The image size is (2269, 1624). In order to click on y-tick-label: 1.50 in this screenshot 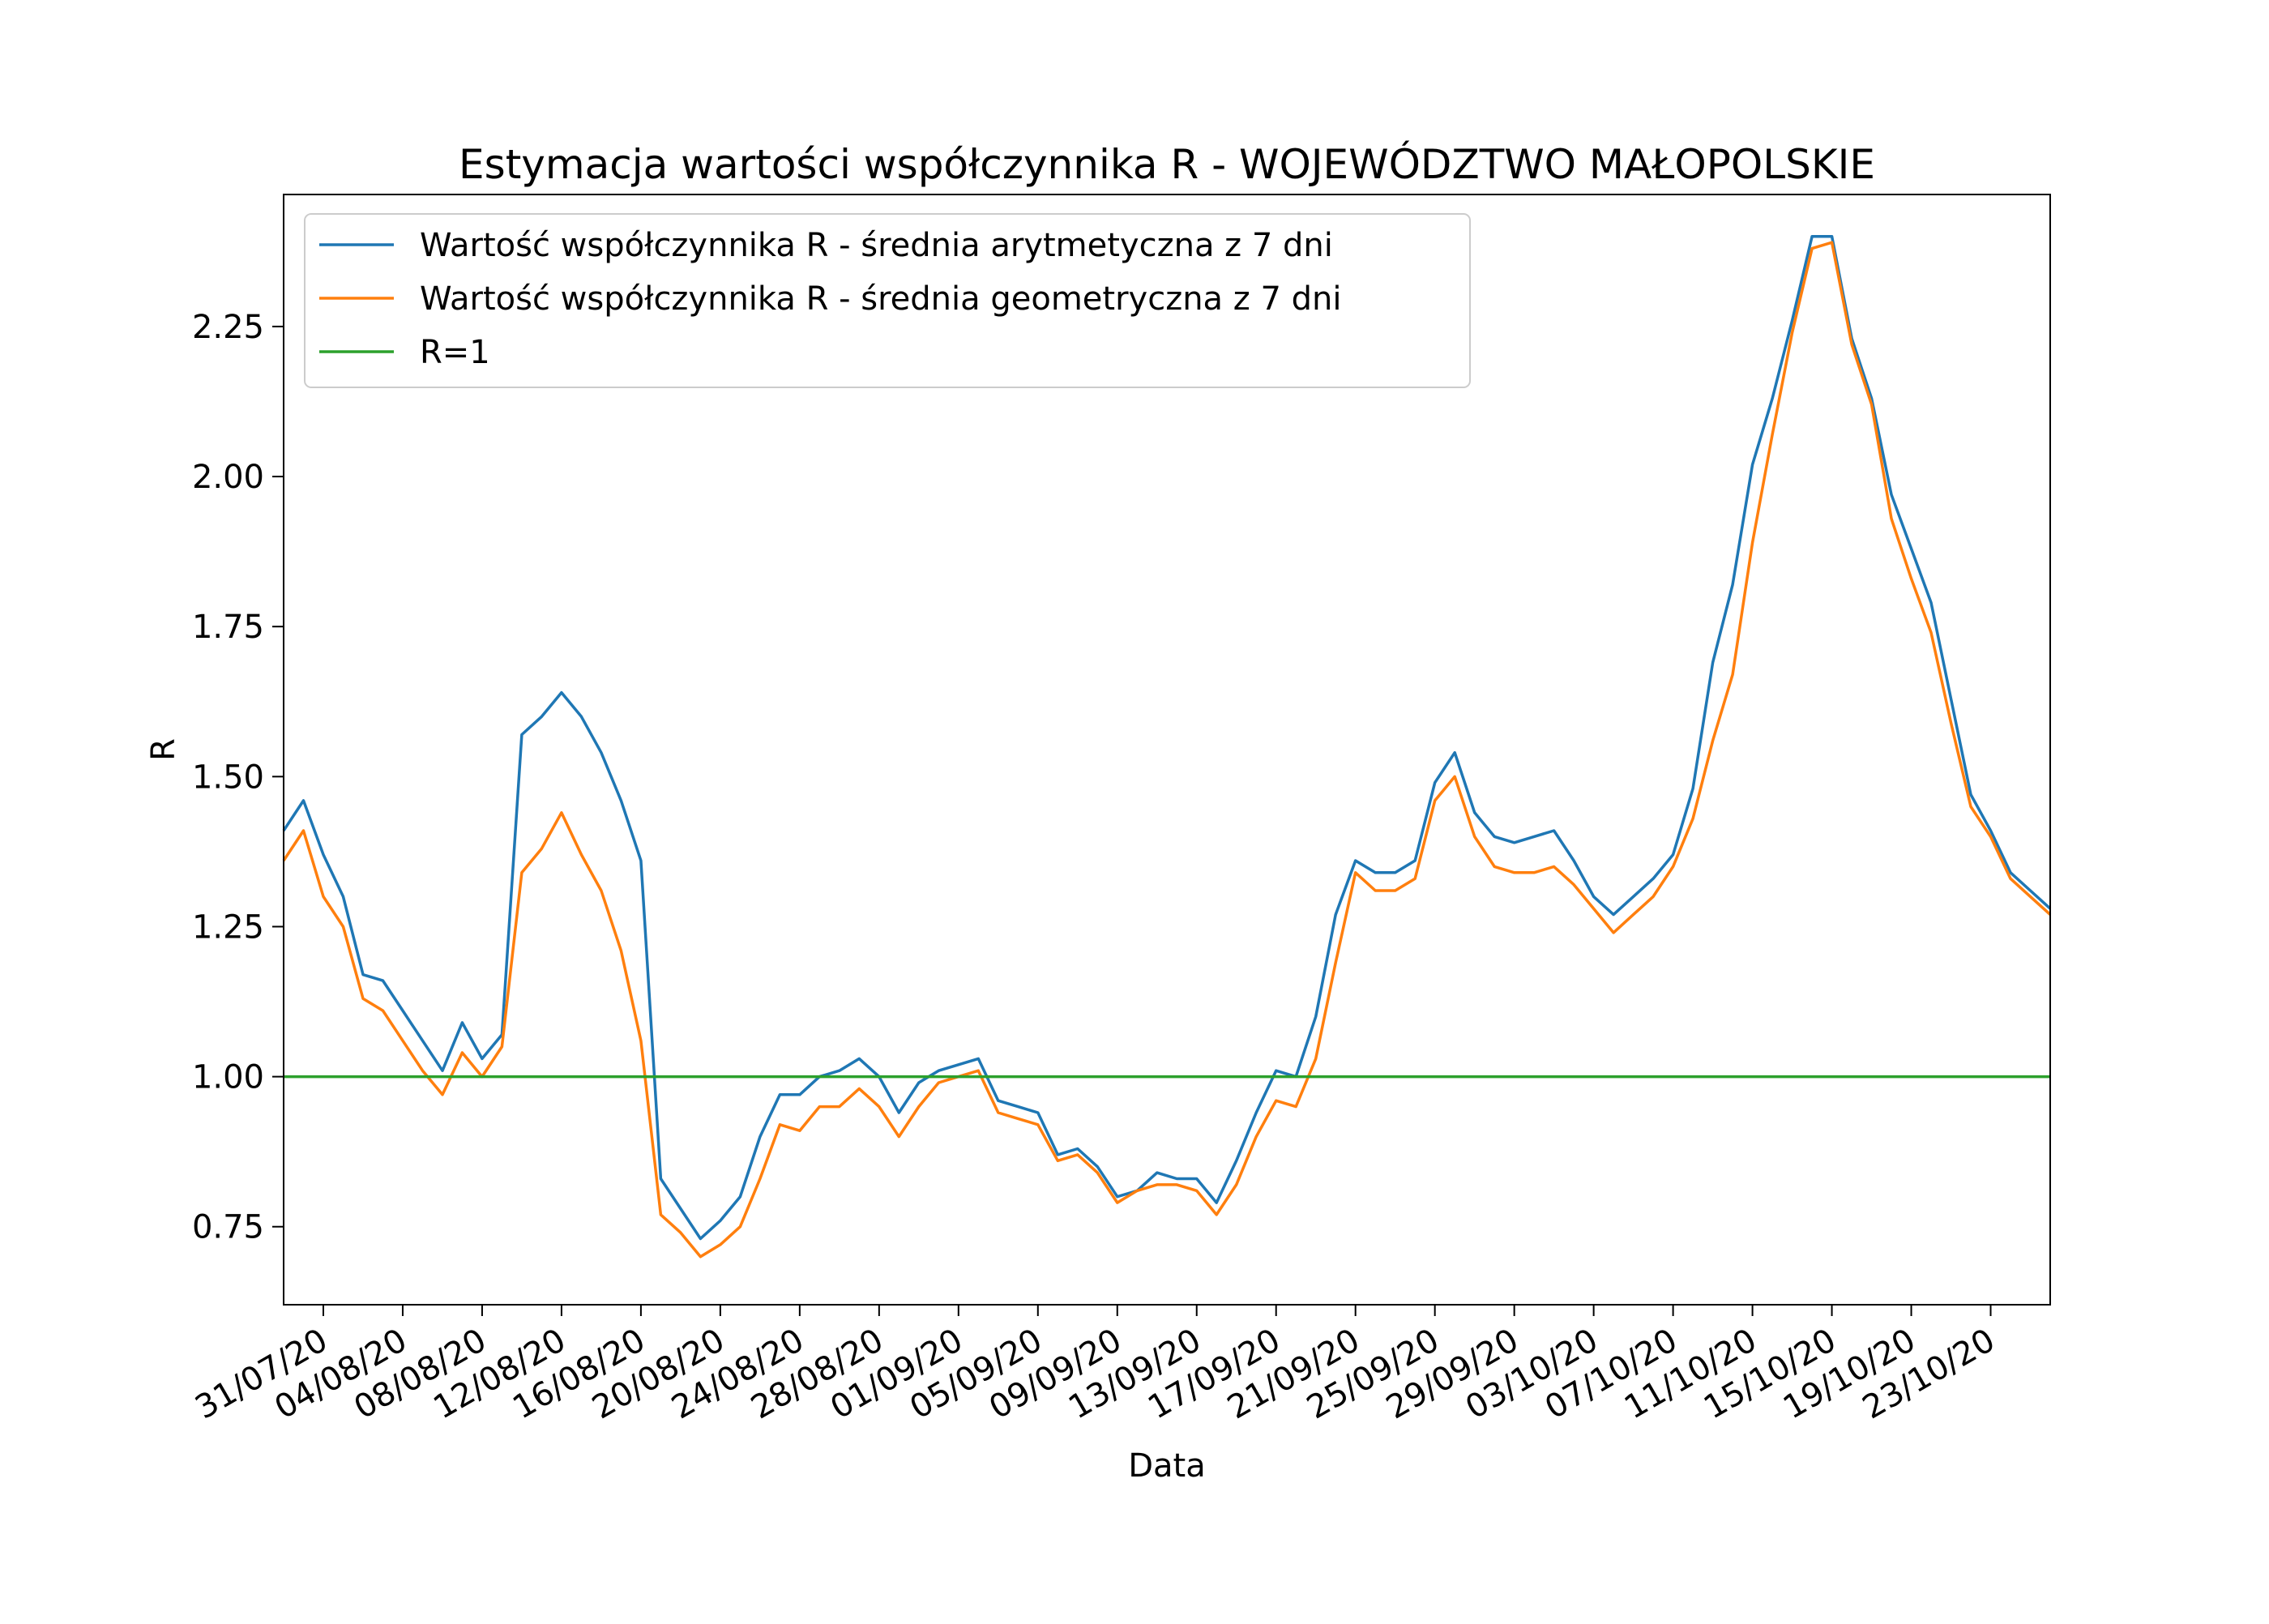, I will do `click(228, 778)`.